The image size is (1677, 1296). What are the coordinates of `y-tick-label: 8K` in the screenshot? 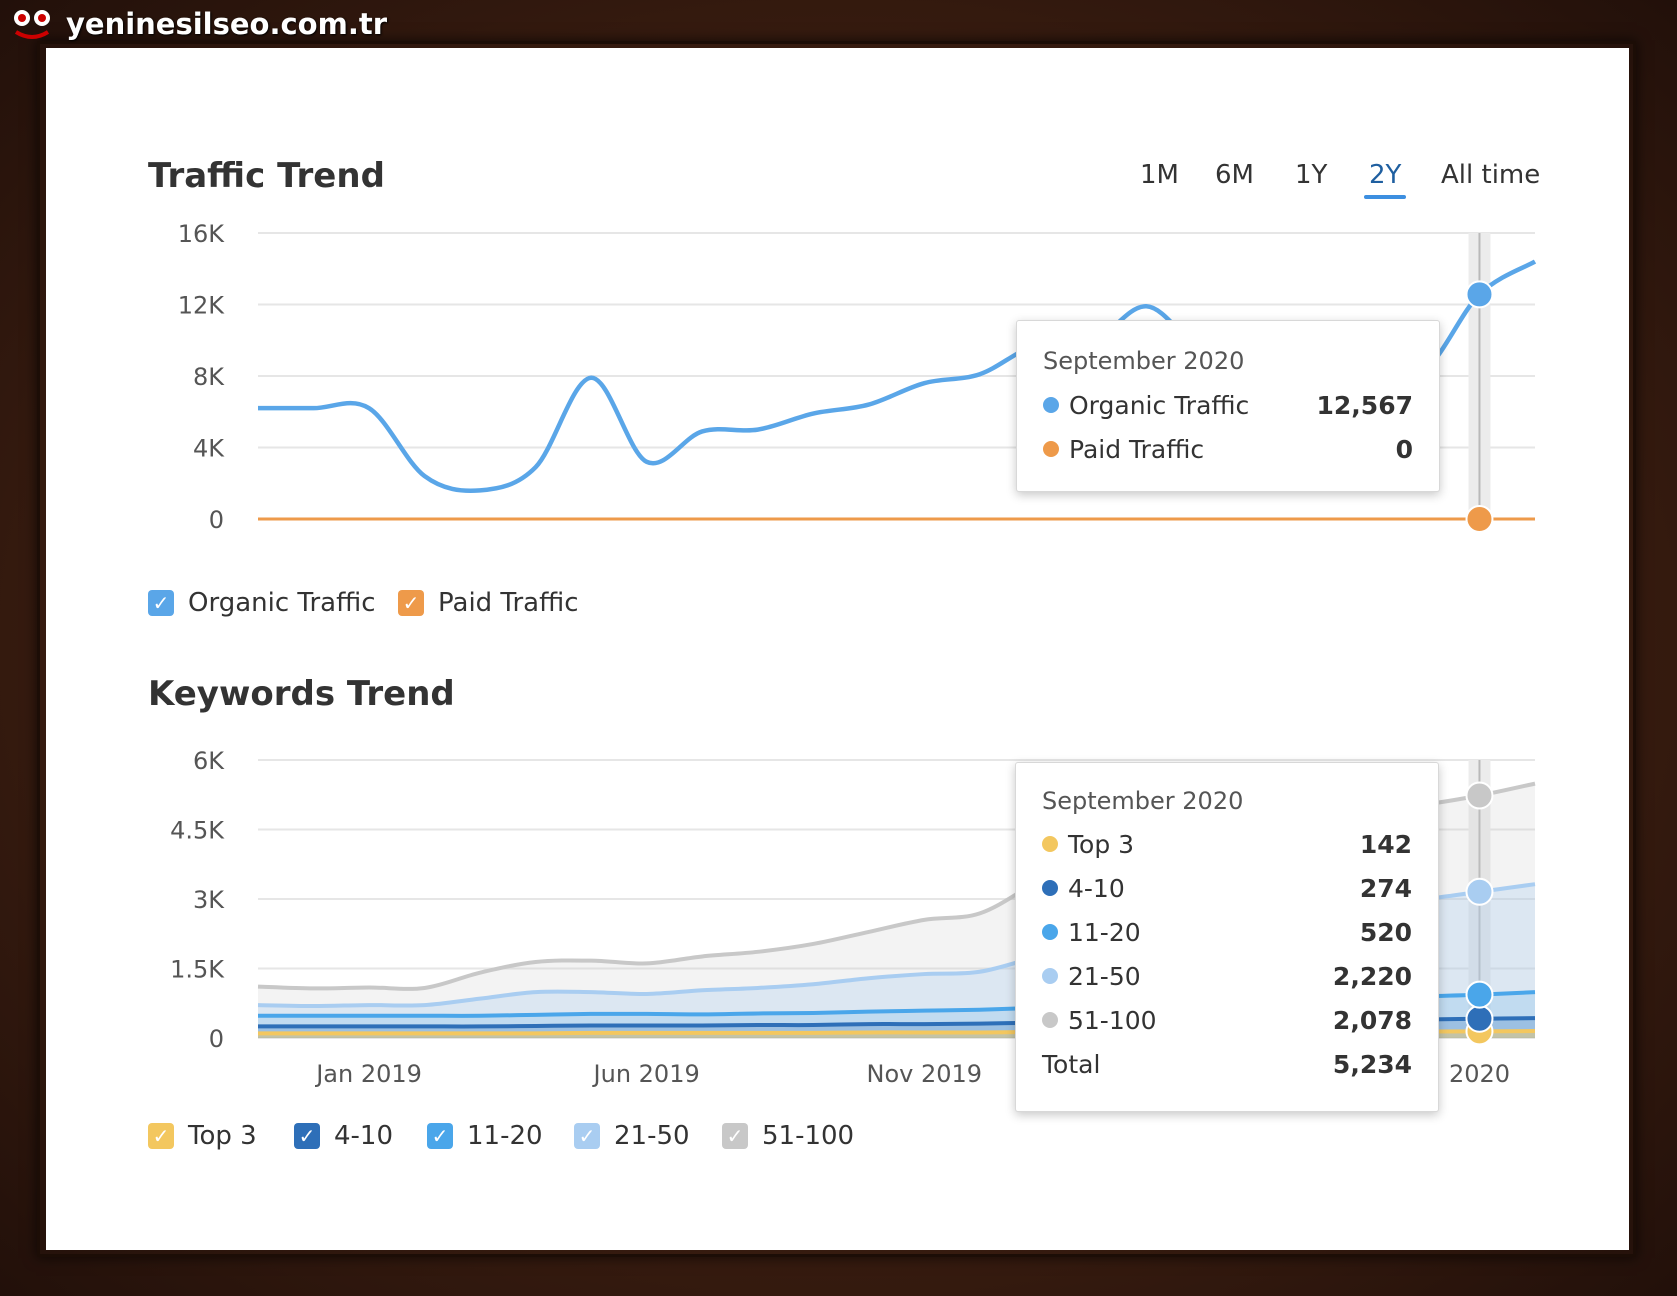 It's located at (209, 377).